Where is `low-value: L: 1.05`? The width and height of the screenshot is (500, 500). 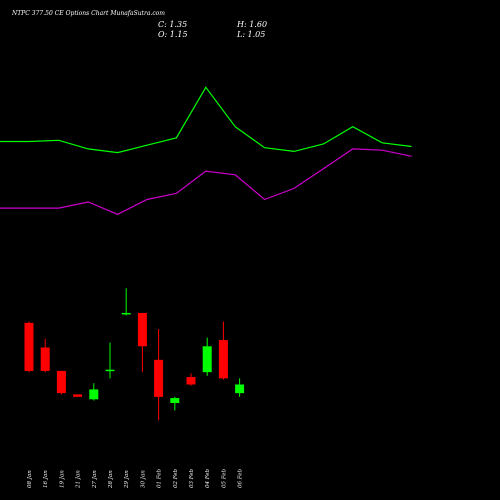
low-value: L: 1.05 is located at coordinates (250, 34).